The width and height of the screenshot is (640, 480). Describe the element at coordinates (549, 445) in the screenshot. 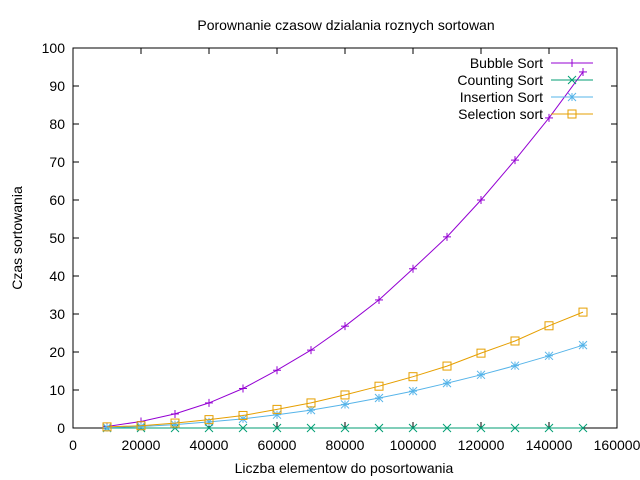

I see `x-tick-label: 140000` at that location.